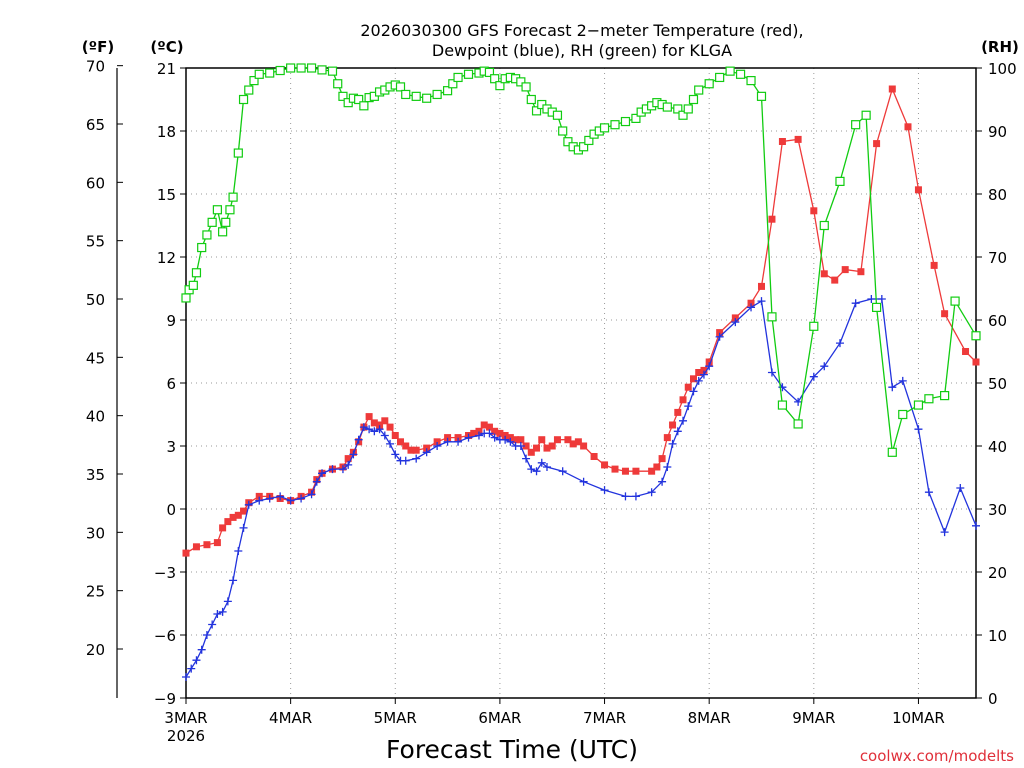 This screenshot has height=768, width=1024. Describe the element at coordinates (166, 69) in the screenshot. I see `c-tick-label: 21` at that location.